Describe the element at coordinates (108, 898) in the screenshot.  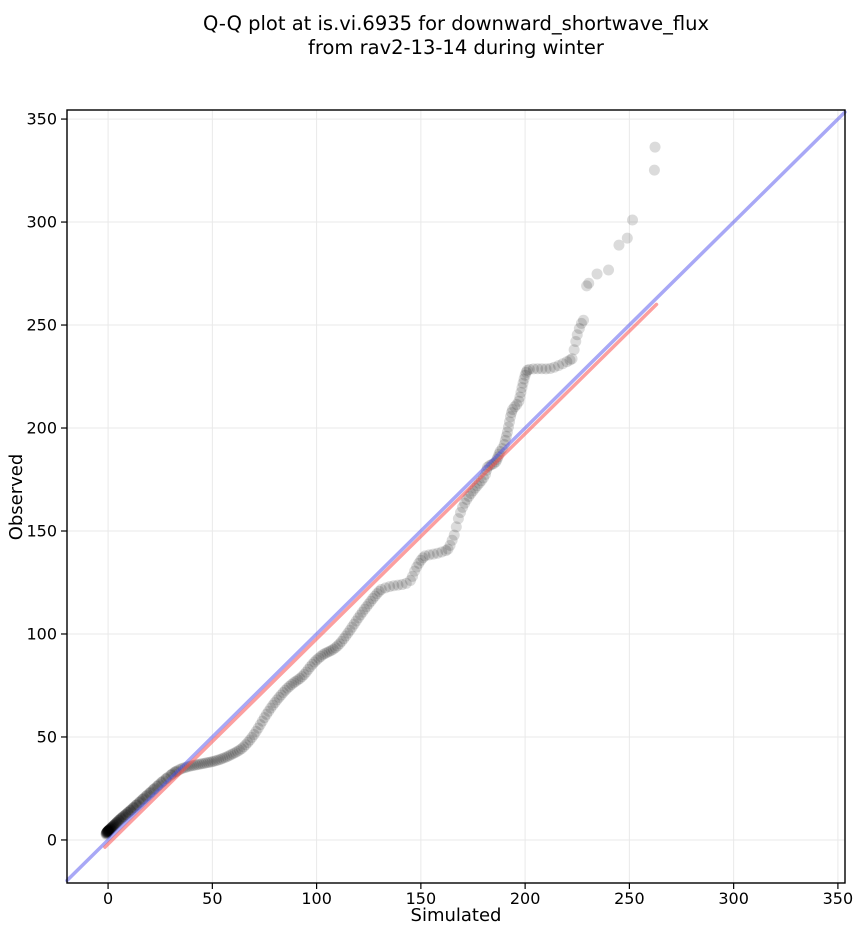
I see `x-tick-label: 0` at that location.